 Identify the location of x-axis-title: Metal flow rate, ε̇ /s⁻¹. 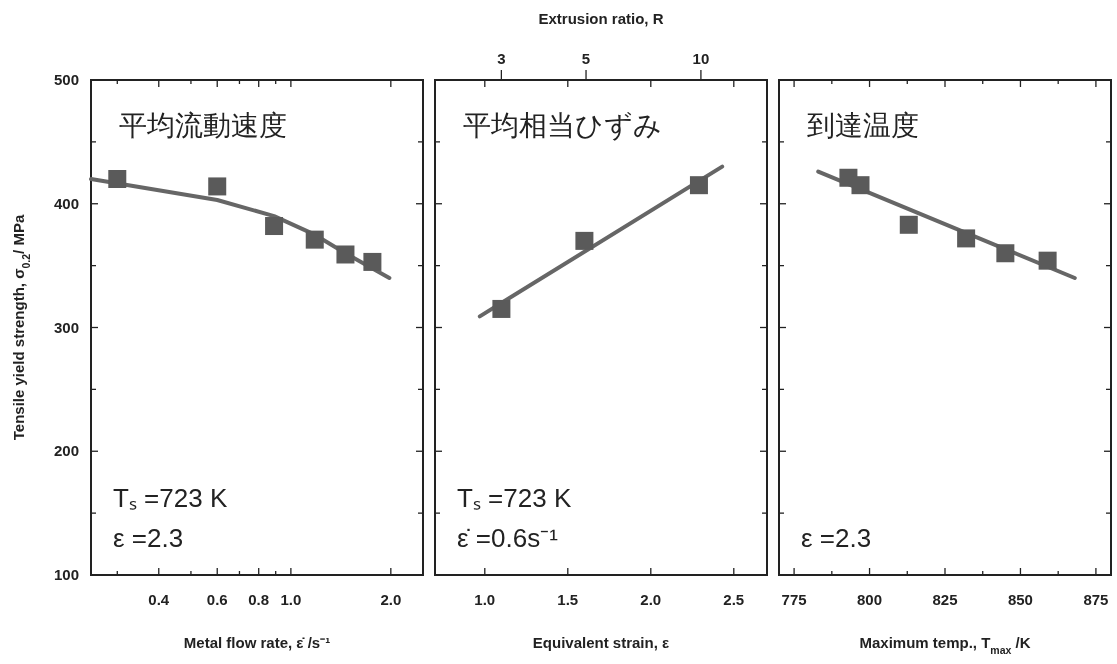
(257, 642).